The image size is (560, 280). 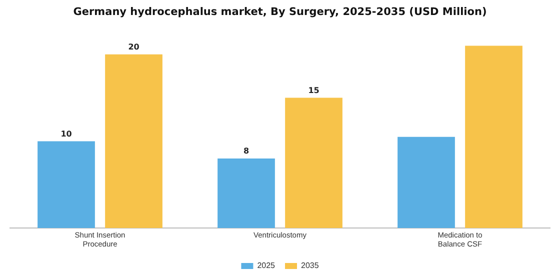 What do you see at coordinates (280, 12) in the screenshot?
I see `chart-title: Germany hydrocephalus market, By Surgery, 2025-2035 (USD Million)` at bounding box center [280, 12].